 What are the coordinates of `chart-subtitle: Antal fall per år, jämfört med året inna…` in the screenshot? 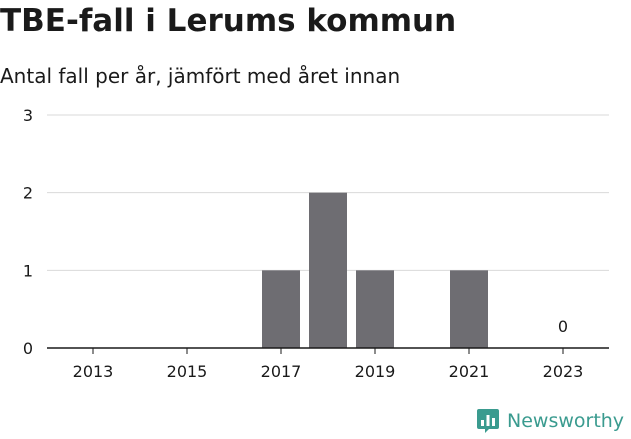 It's located at (200, 76).